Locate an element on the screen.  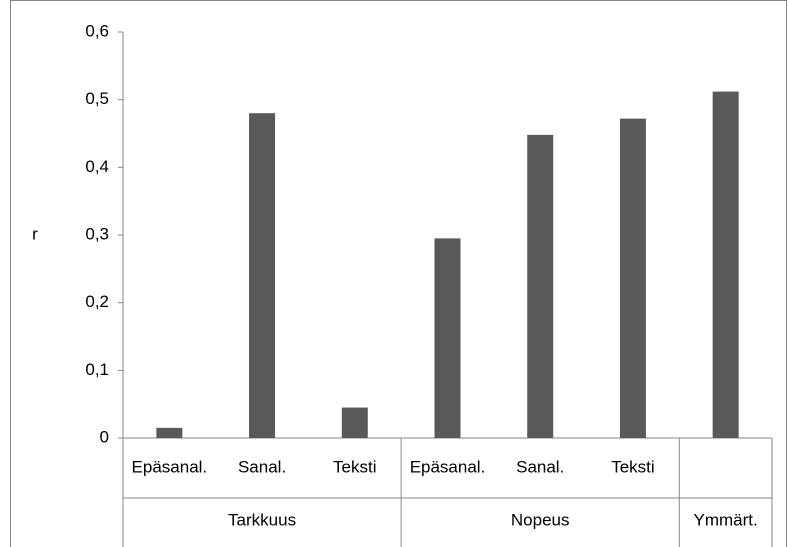
y-tick-label: 0,4 is located at coordinates (97, 166).